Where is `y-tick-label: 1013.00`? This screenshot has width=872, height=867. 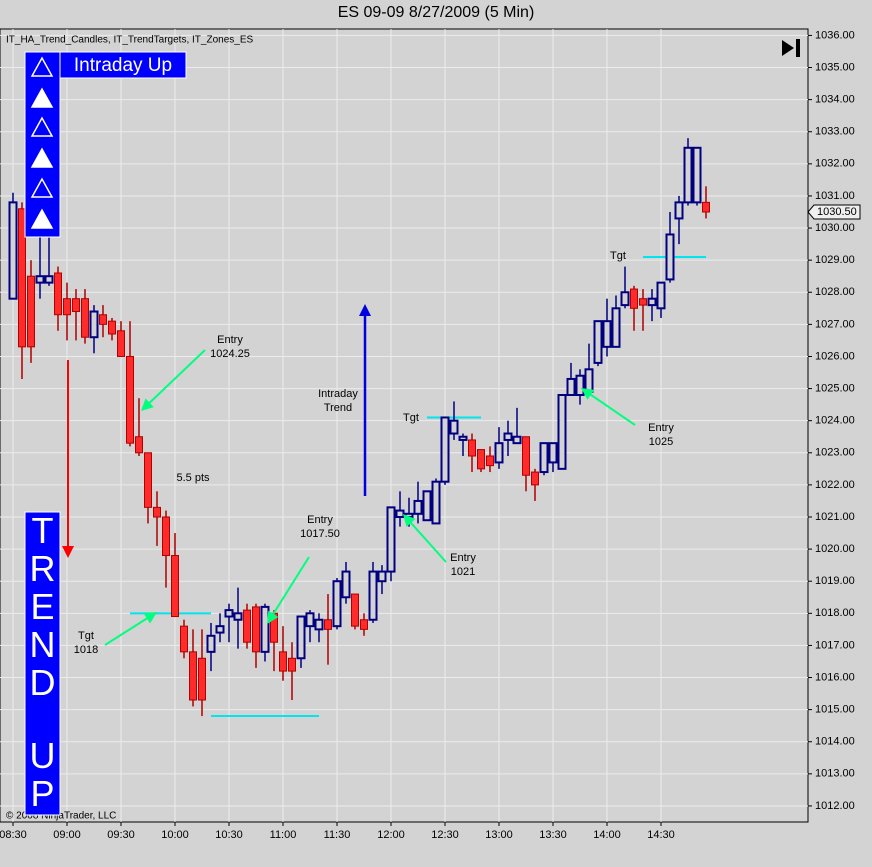
y-tick-label: 1013.00 is located at coordinates (835, 774).